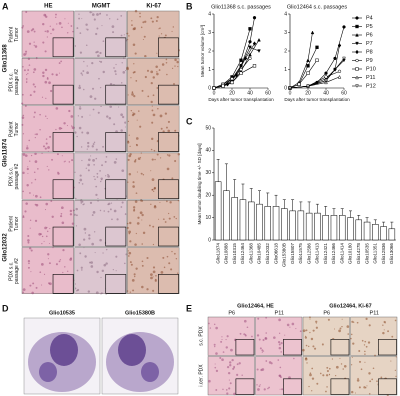  I want to click on bar, so click(259, 222).